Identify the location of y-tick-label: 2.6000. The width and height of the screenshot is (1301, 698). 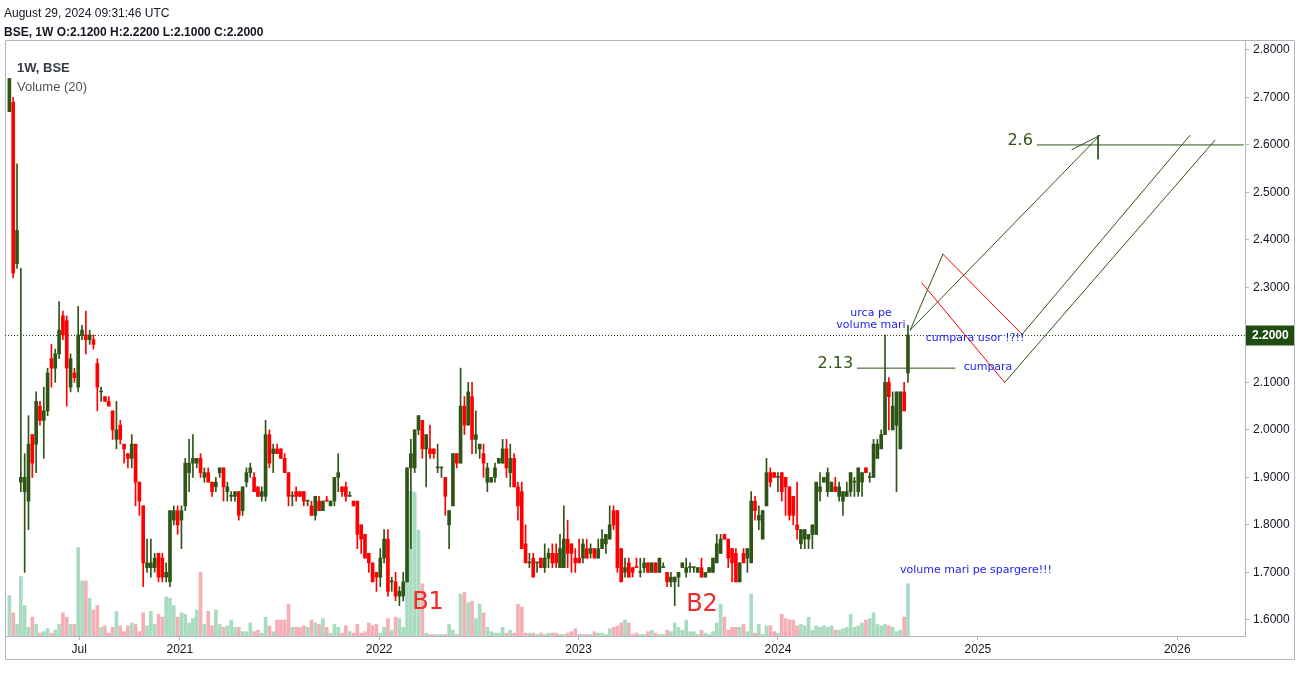
(1272, 144).